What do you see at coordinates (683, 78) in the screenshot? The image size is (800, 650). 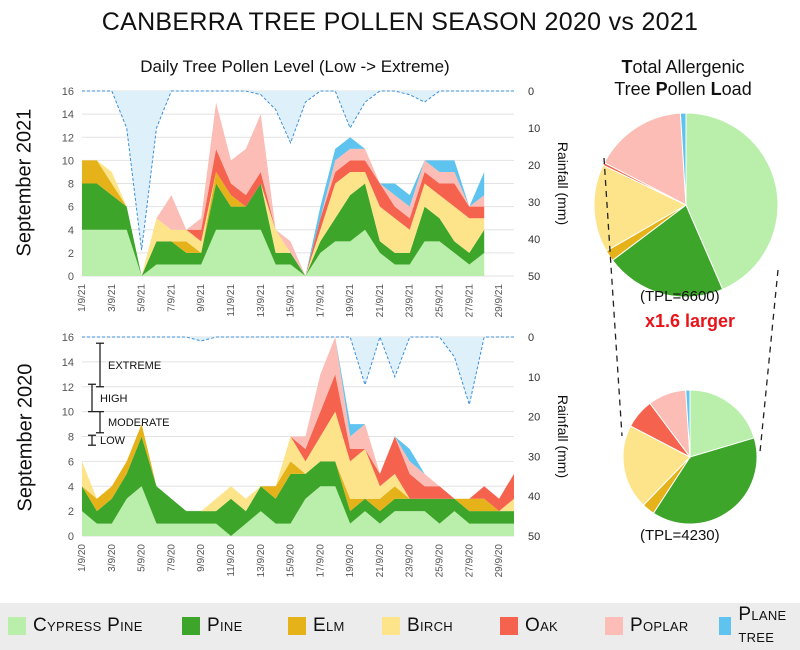 I see `pie-title: Total Allergenic Tree Pollen Load` at bounding box center [683, 78].